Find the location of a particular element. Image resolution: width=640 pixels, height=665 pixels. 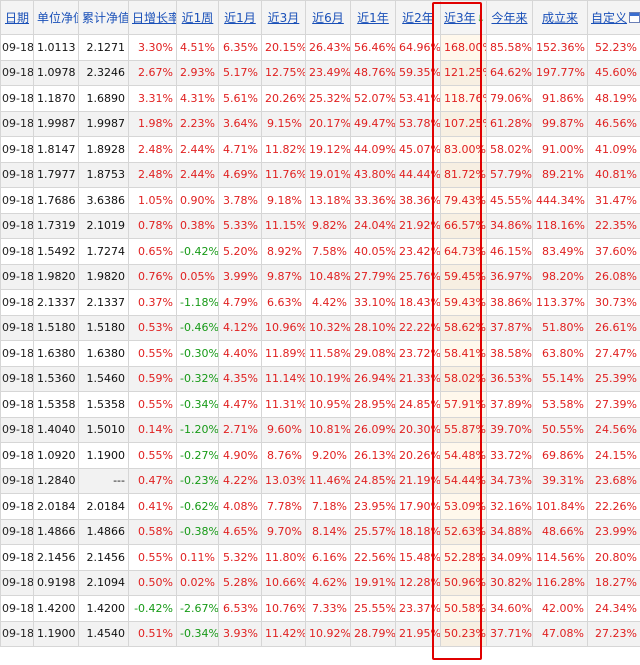

cell-1-year: 22.56% is located at coordinates (373, 557).